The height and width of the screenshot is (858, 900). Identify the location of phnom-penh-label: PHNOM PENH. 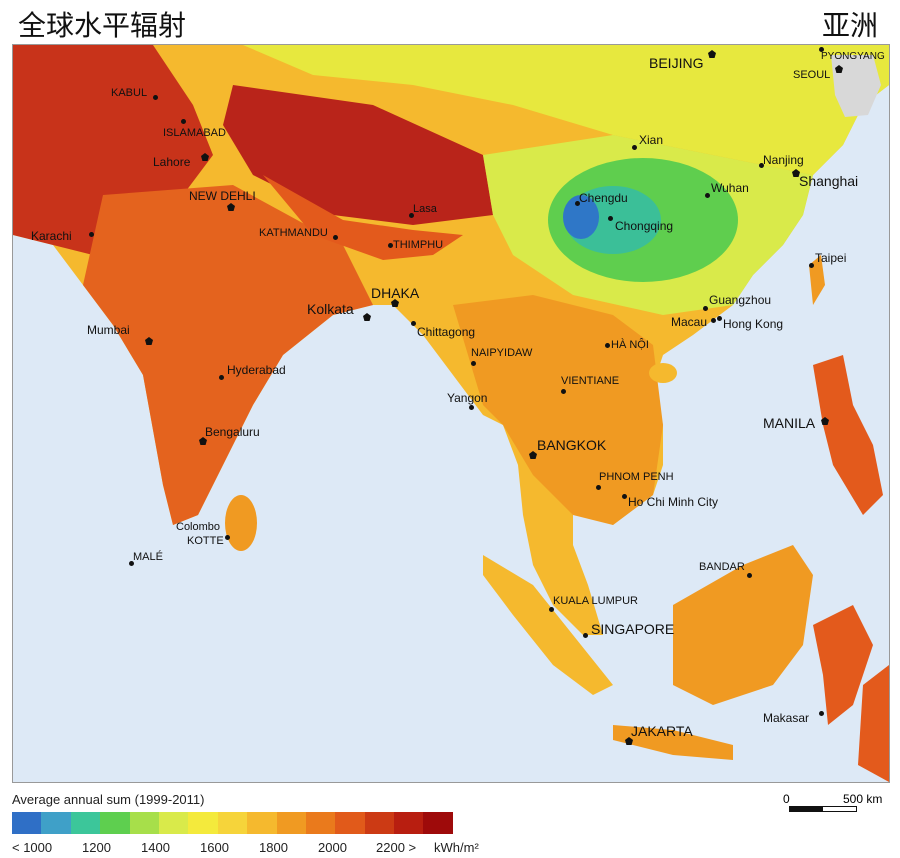
(636, 477).